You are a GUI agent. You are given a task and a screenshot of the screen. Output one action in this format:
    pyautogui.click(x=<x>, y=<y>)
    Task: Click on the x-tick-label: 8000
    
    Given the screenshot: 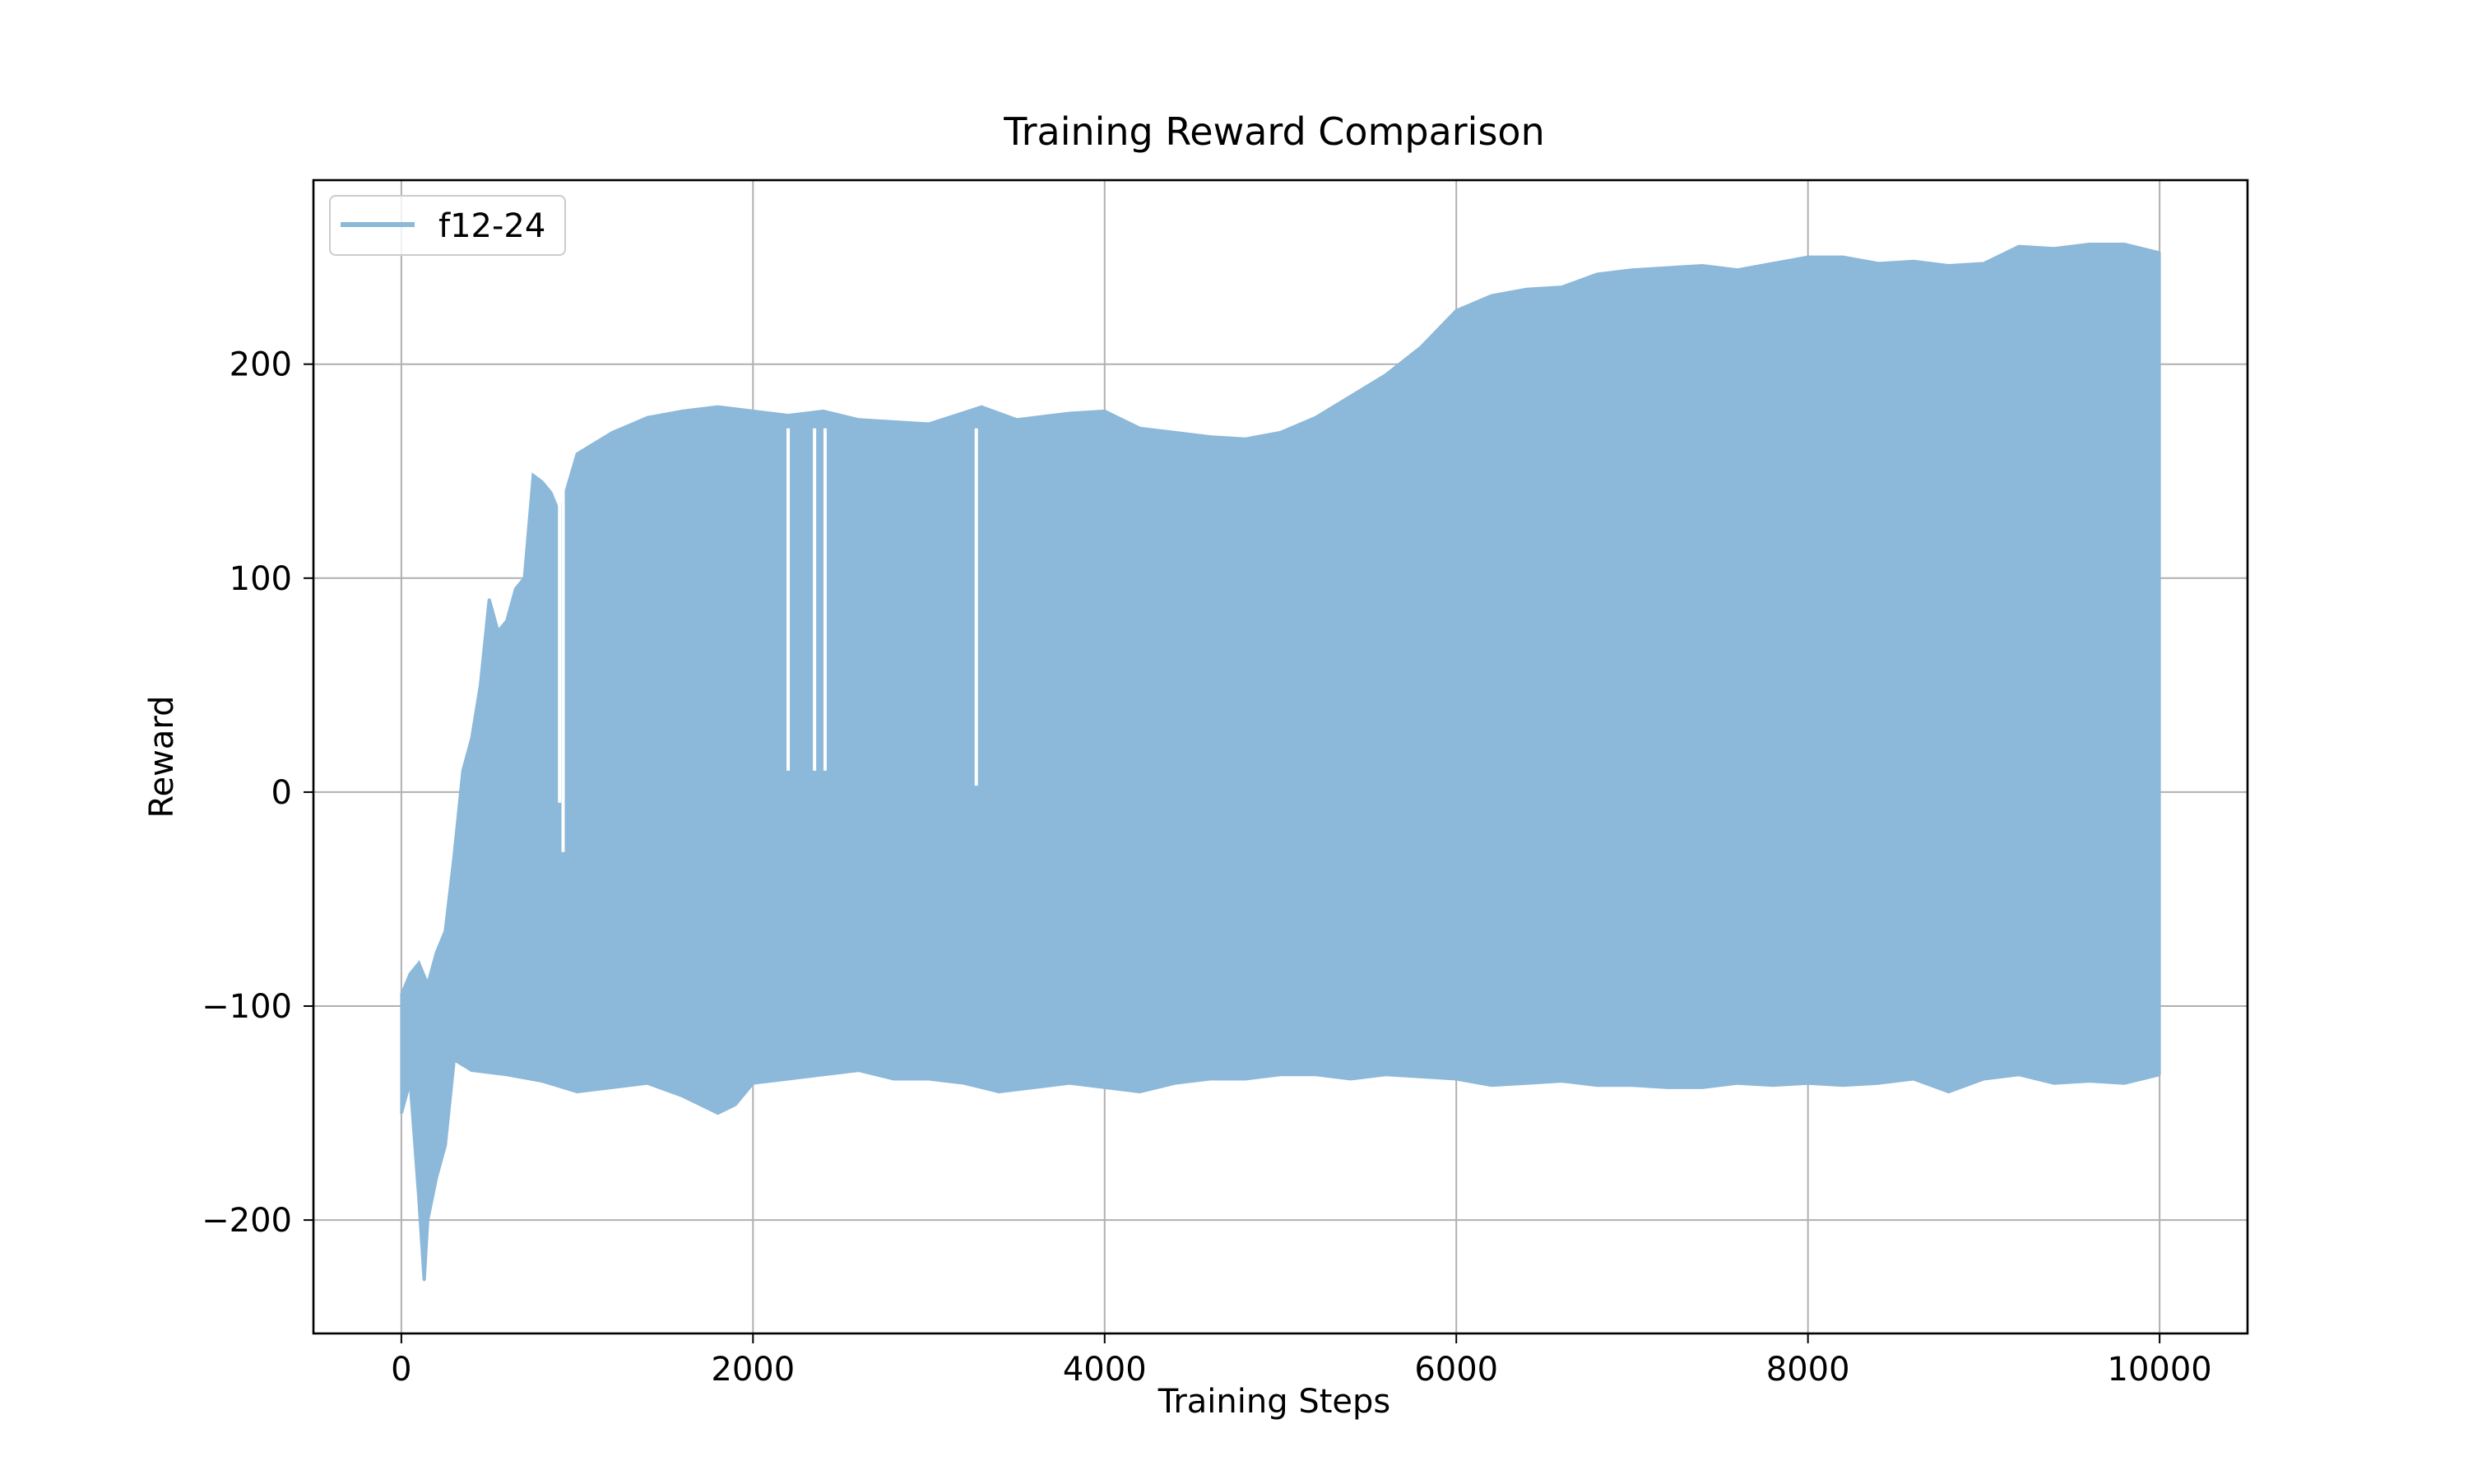 What is the action you would take?
    pyautogui.click(x=1808, y=1370)
    